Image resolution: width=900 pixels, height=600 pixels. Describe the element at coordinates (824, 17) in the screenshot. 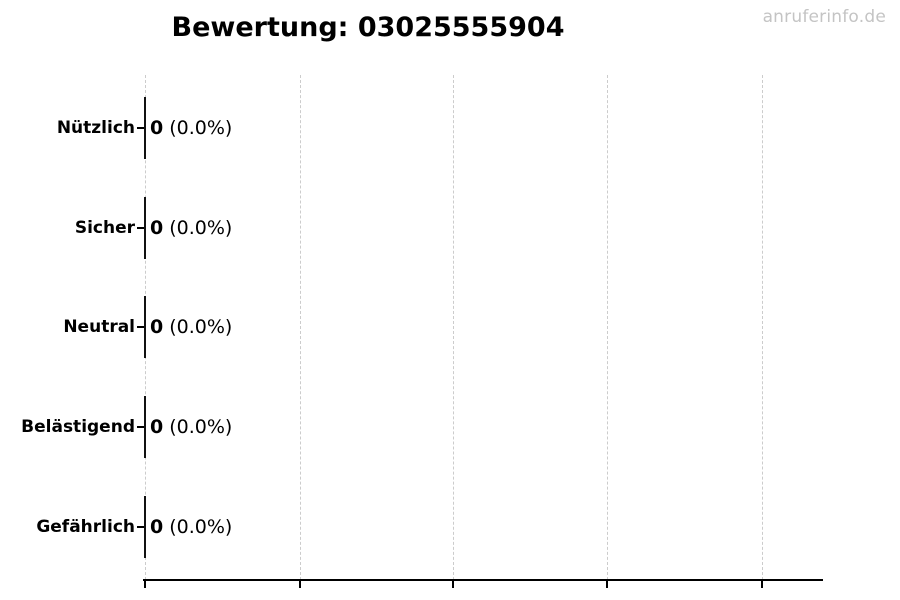

I see `watermark: anruferinfo.de` at that location.